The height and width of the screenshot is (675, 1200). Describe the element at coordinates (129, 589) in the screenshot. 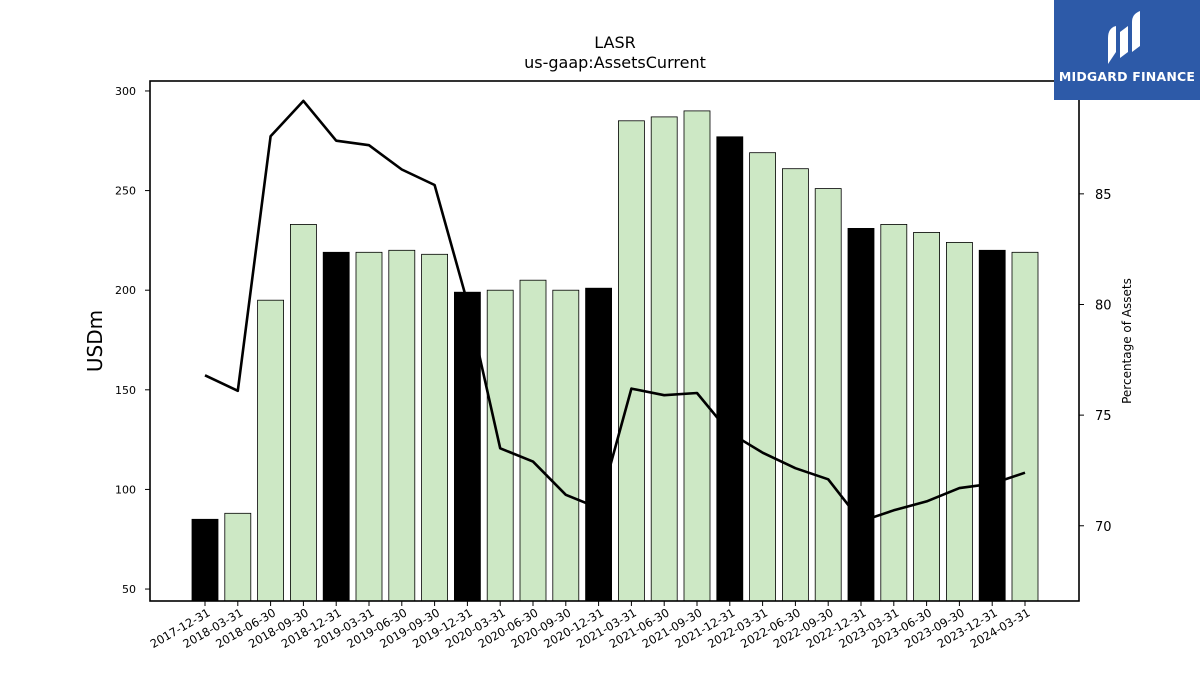

I see `y-tick-label: 50` at that location.